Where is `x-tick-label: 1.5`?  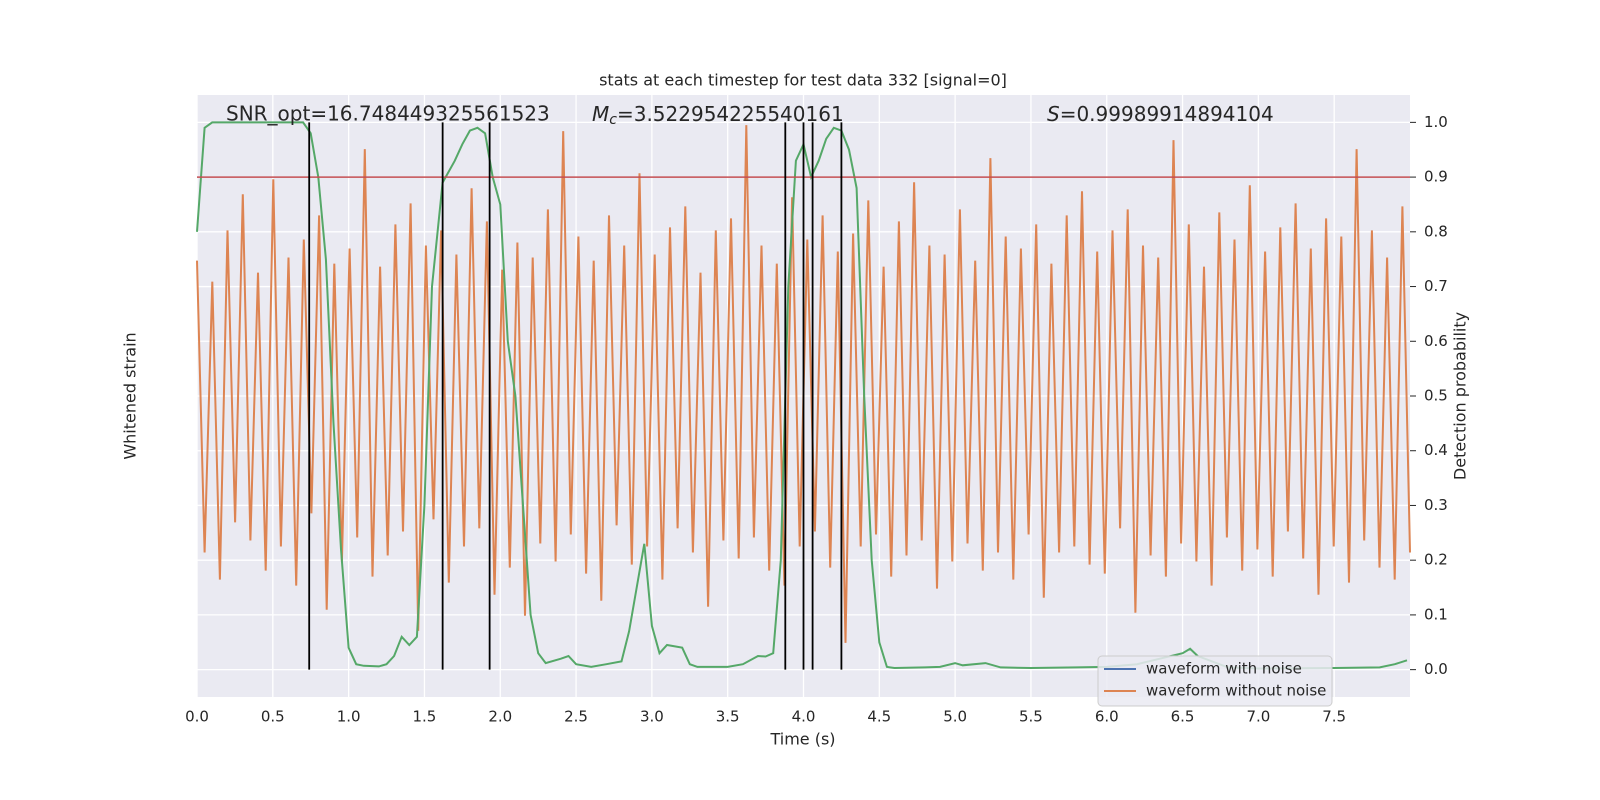 x-tick-label: 1.5 is located at coordinates (425, 717).